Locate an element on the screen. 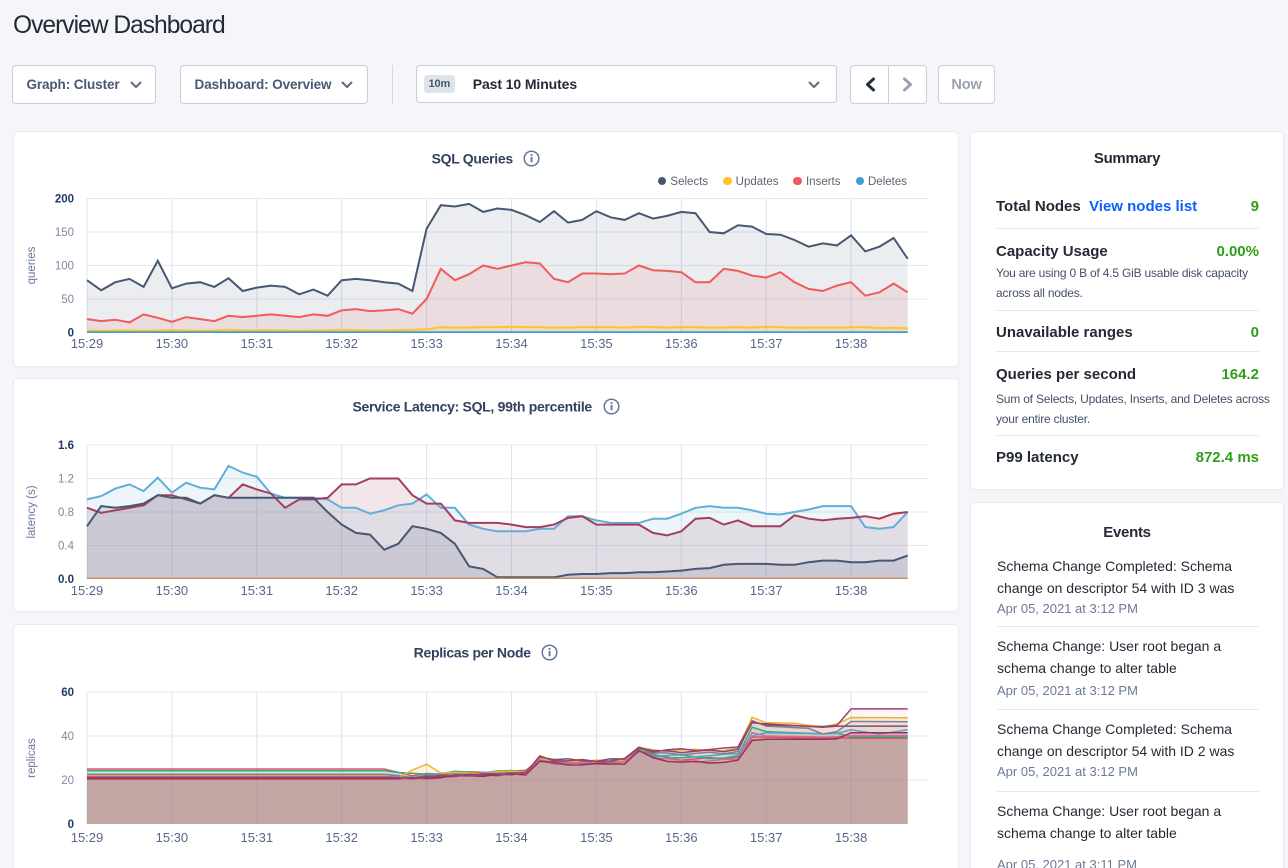  svg-text: 0.8 is located at coordinates (66, 513).